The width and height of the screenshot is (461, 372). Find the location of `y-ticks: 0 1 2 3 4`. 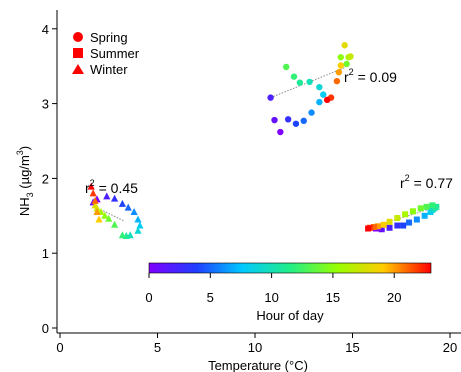

y-ticks: 0 1 2 3 4 is located at coordinates (49, 179).